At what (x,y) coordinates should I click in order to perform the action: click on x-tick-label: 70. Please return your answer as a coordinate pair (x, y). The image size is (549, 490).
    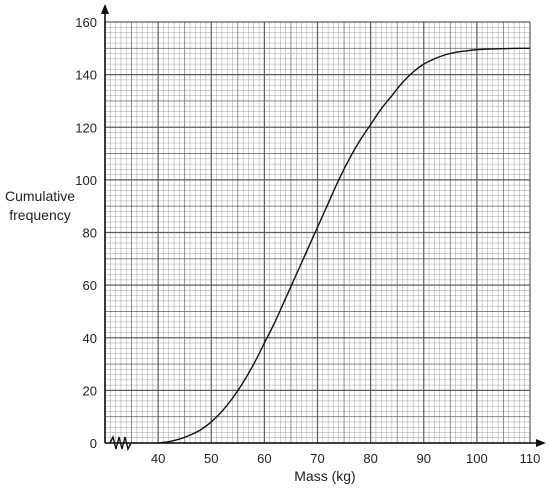
    Looking at the image, I should click on (317, 458).